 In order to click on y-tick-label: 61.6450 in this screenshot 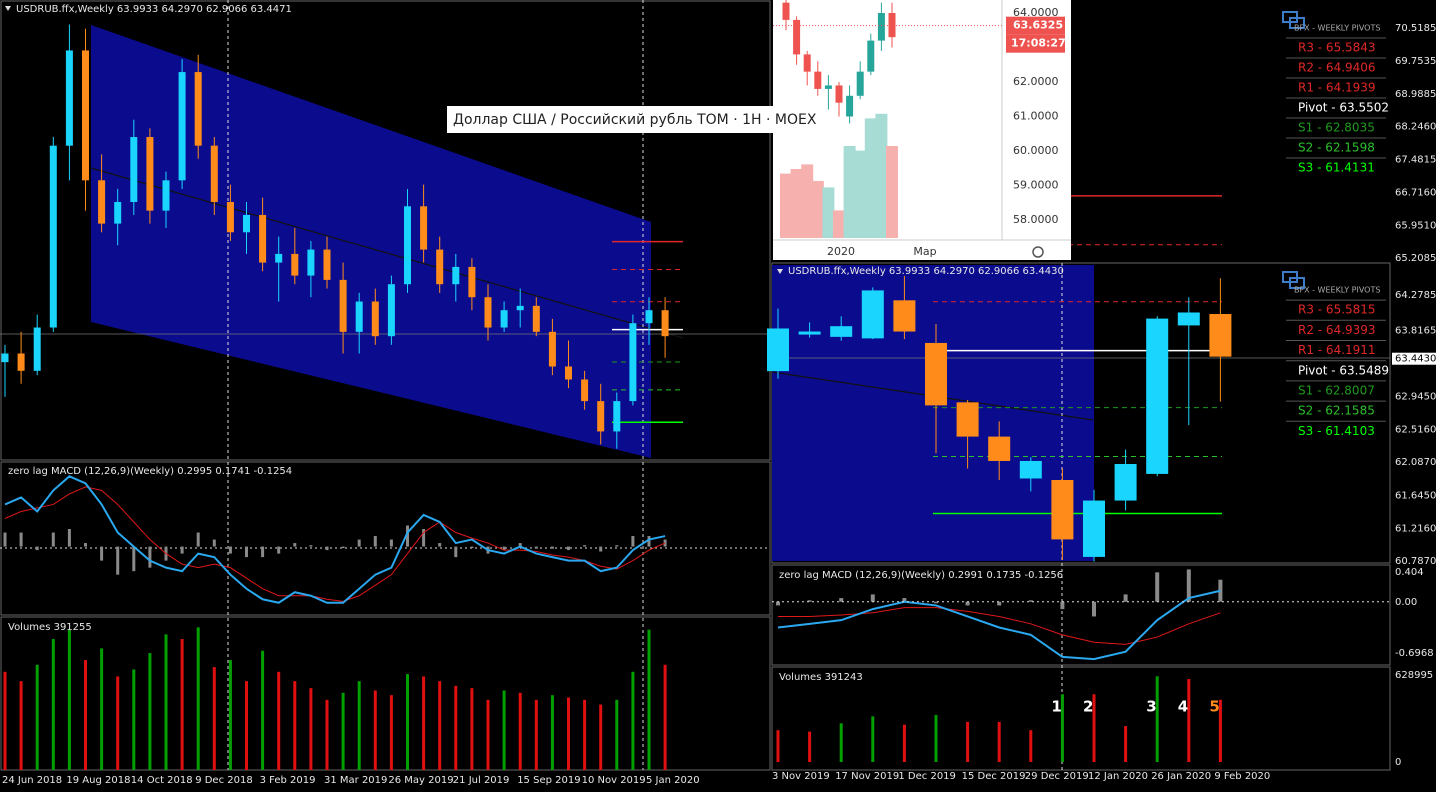, I will do `click(1415, 496)`.